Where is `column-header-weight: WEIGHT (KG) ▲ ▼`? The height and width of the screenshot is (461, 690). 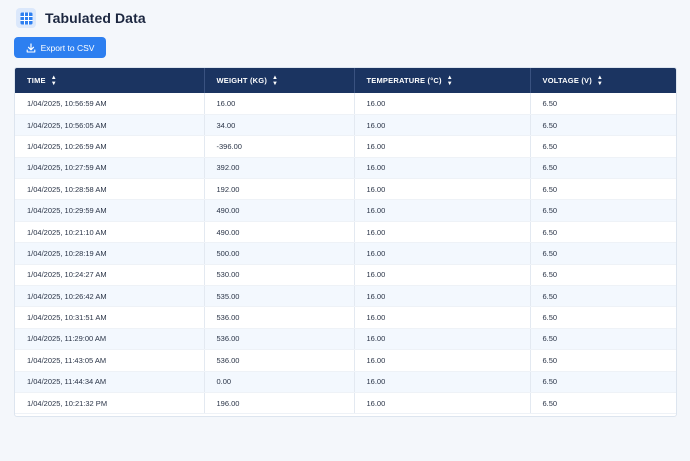 column-header-weight: WEIGHT (KG) ▲ ▼ is located at coordinates (279, 80).